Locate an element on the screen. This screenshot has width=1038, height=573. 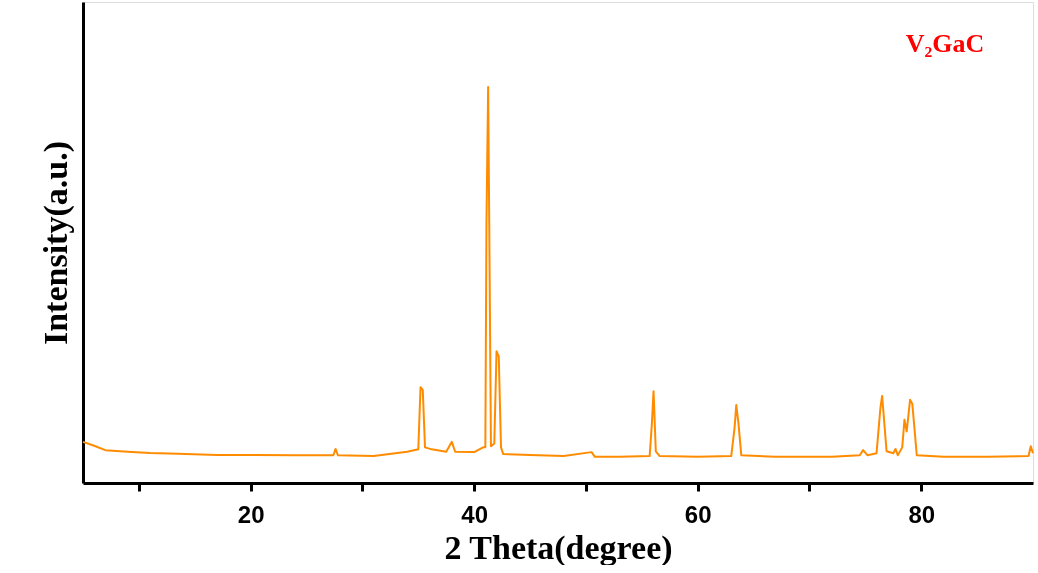
x-tick-label: 20 is located at coordinates (251, 514).